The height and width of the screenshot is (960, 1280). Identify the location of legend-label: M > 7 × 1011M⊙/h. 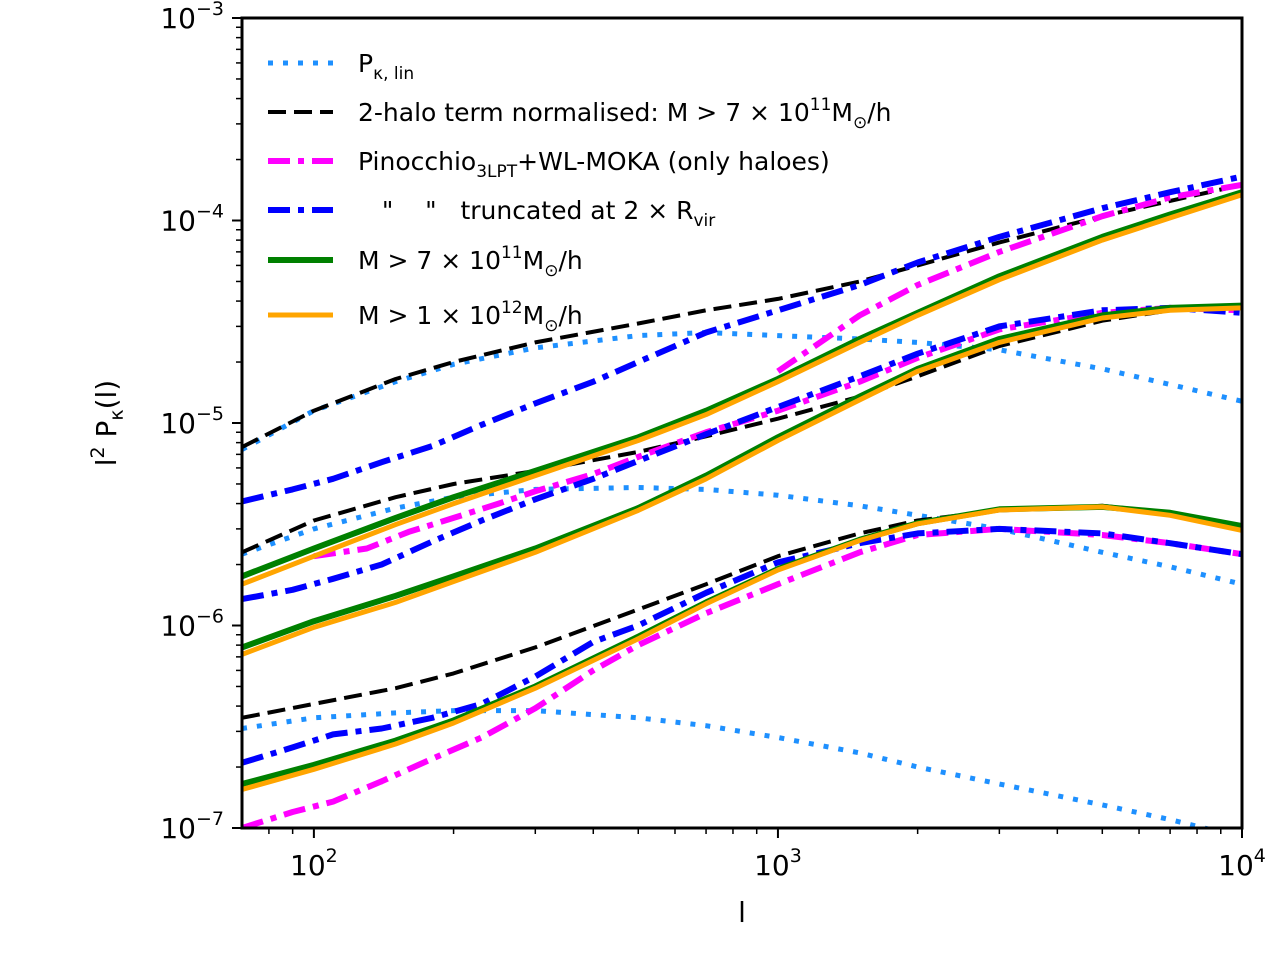
(470, 262).